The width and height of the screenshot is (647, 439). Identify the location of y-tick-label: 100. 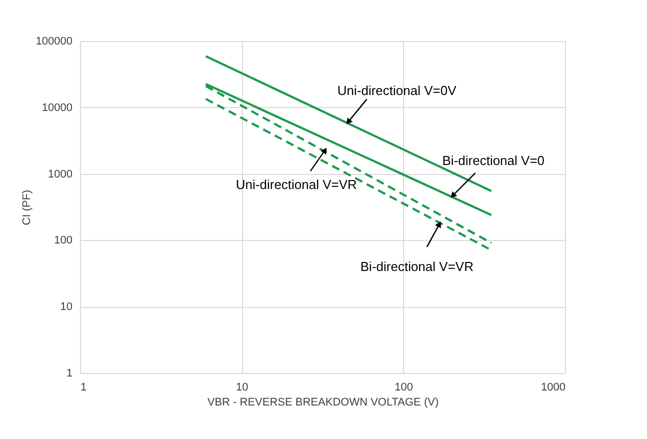
(63, 240).